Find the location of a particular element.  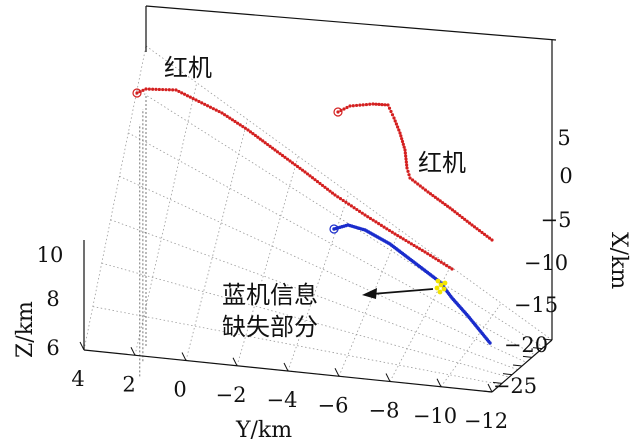

missing-segment is located at coordinates (441, 286).